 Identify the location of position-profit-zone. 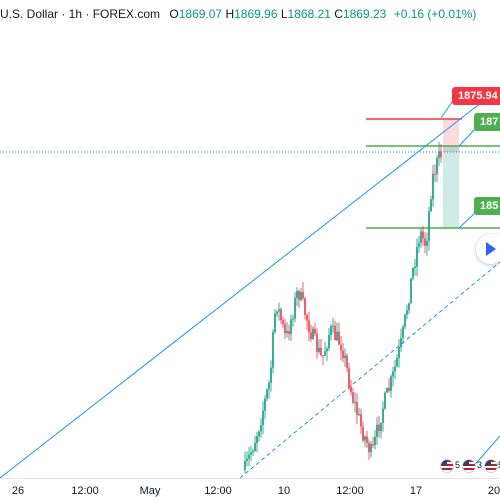
(451, 135).